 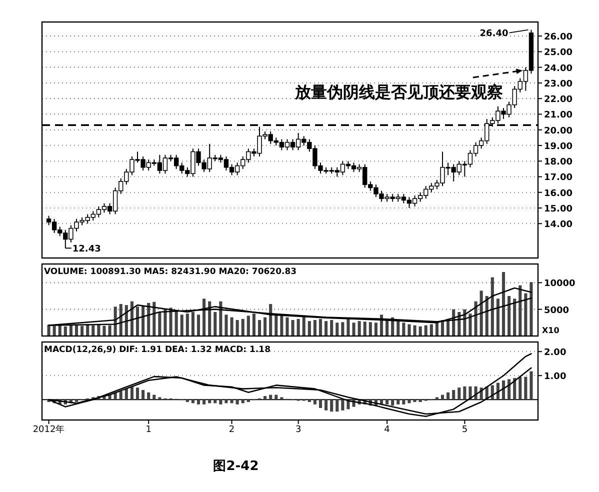 I want to click on y-tick-label: 23.00, so click(x=558, y=84).